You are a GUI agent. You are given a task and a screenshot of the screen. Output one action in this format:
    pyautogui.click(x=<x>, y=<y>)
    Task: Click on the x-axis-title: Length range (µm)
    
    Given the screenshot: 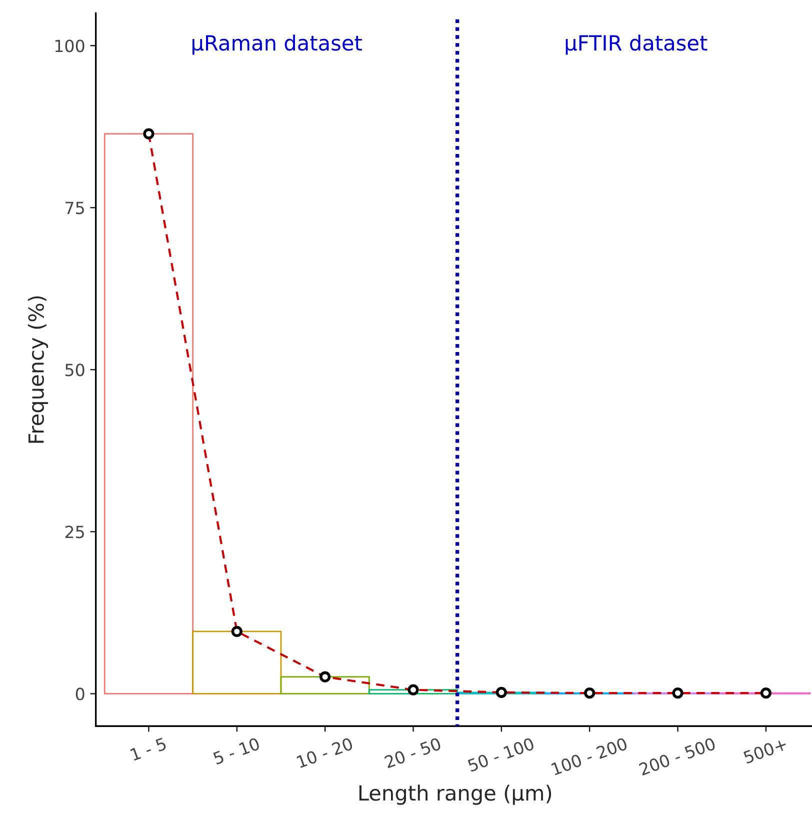 What is the action you would take?
    pyautogui.click(x=455, y=794)
    